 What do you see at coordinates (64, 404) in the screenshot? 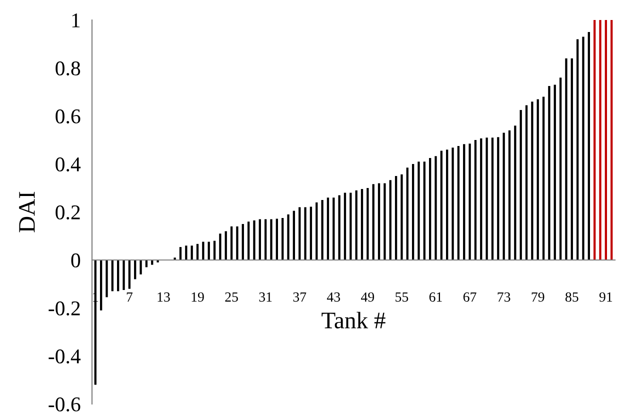
I see `y-tick-label: -0.6` at bounding box center [64, 404].